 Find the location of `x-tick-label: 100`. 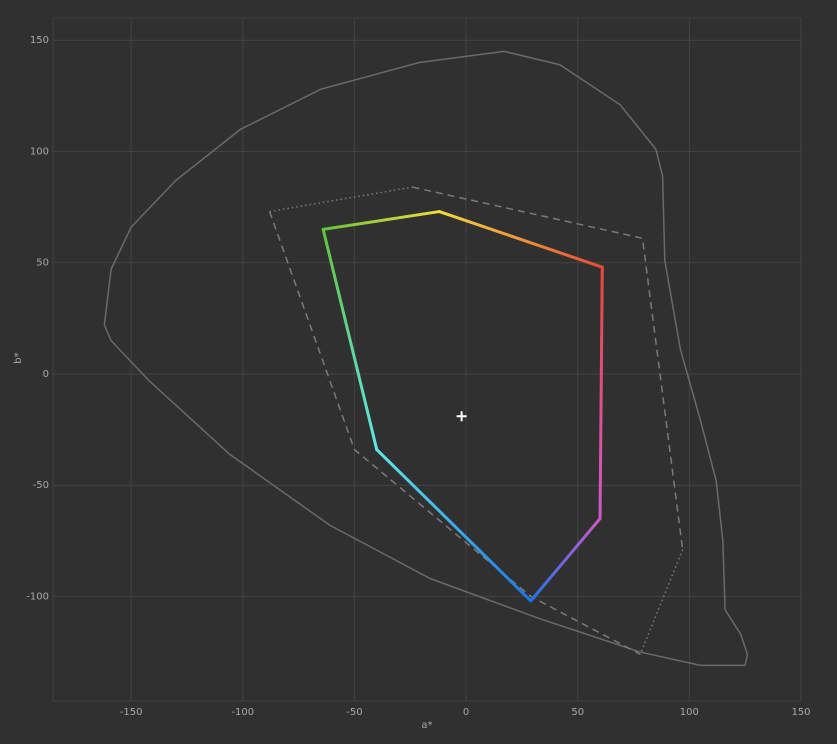

x-tick-label: 100 is located at coordinates (689, 712).